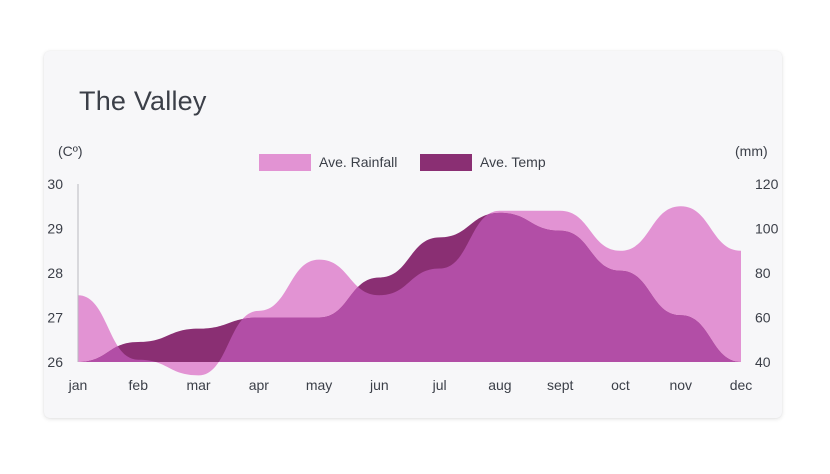  What do you see at coordinates (143, 101) in the screenshot?
I see `page-title: The Valley` at bounding box center [143, 101].